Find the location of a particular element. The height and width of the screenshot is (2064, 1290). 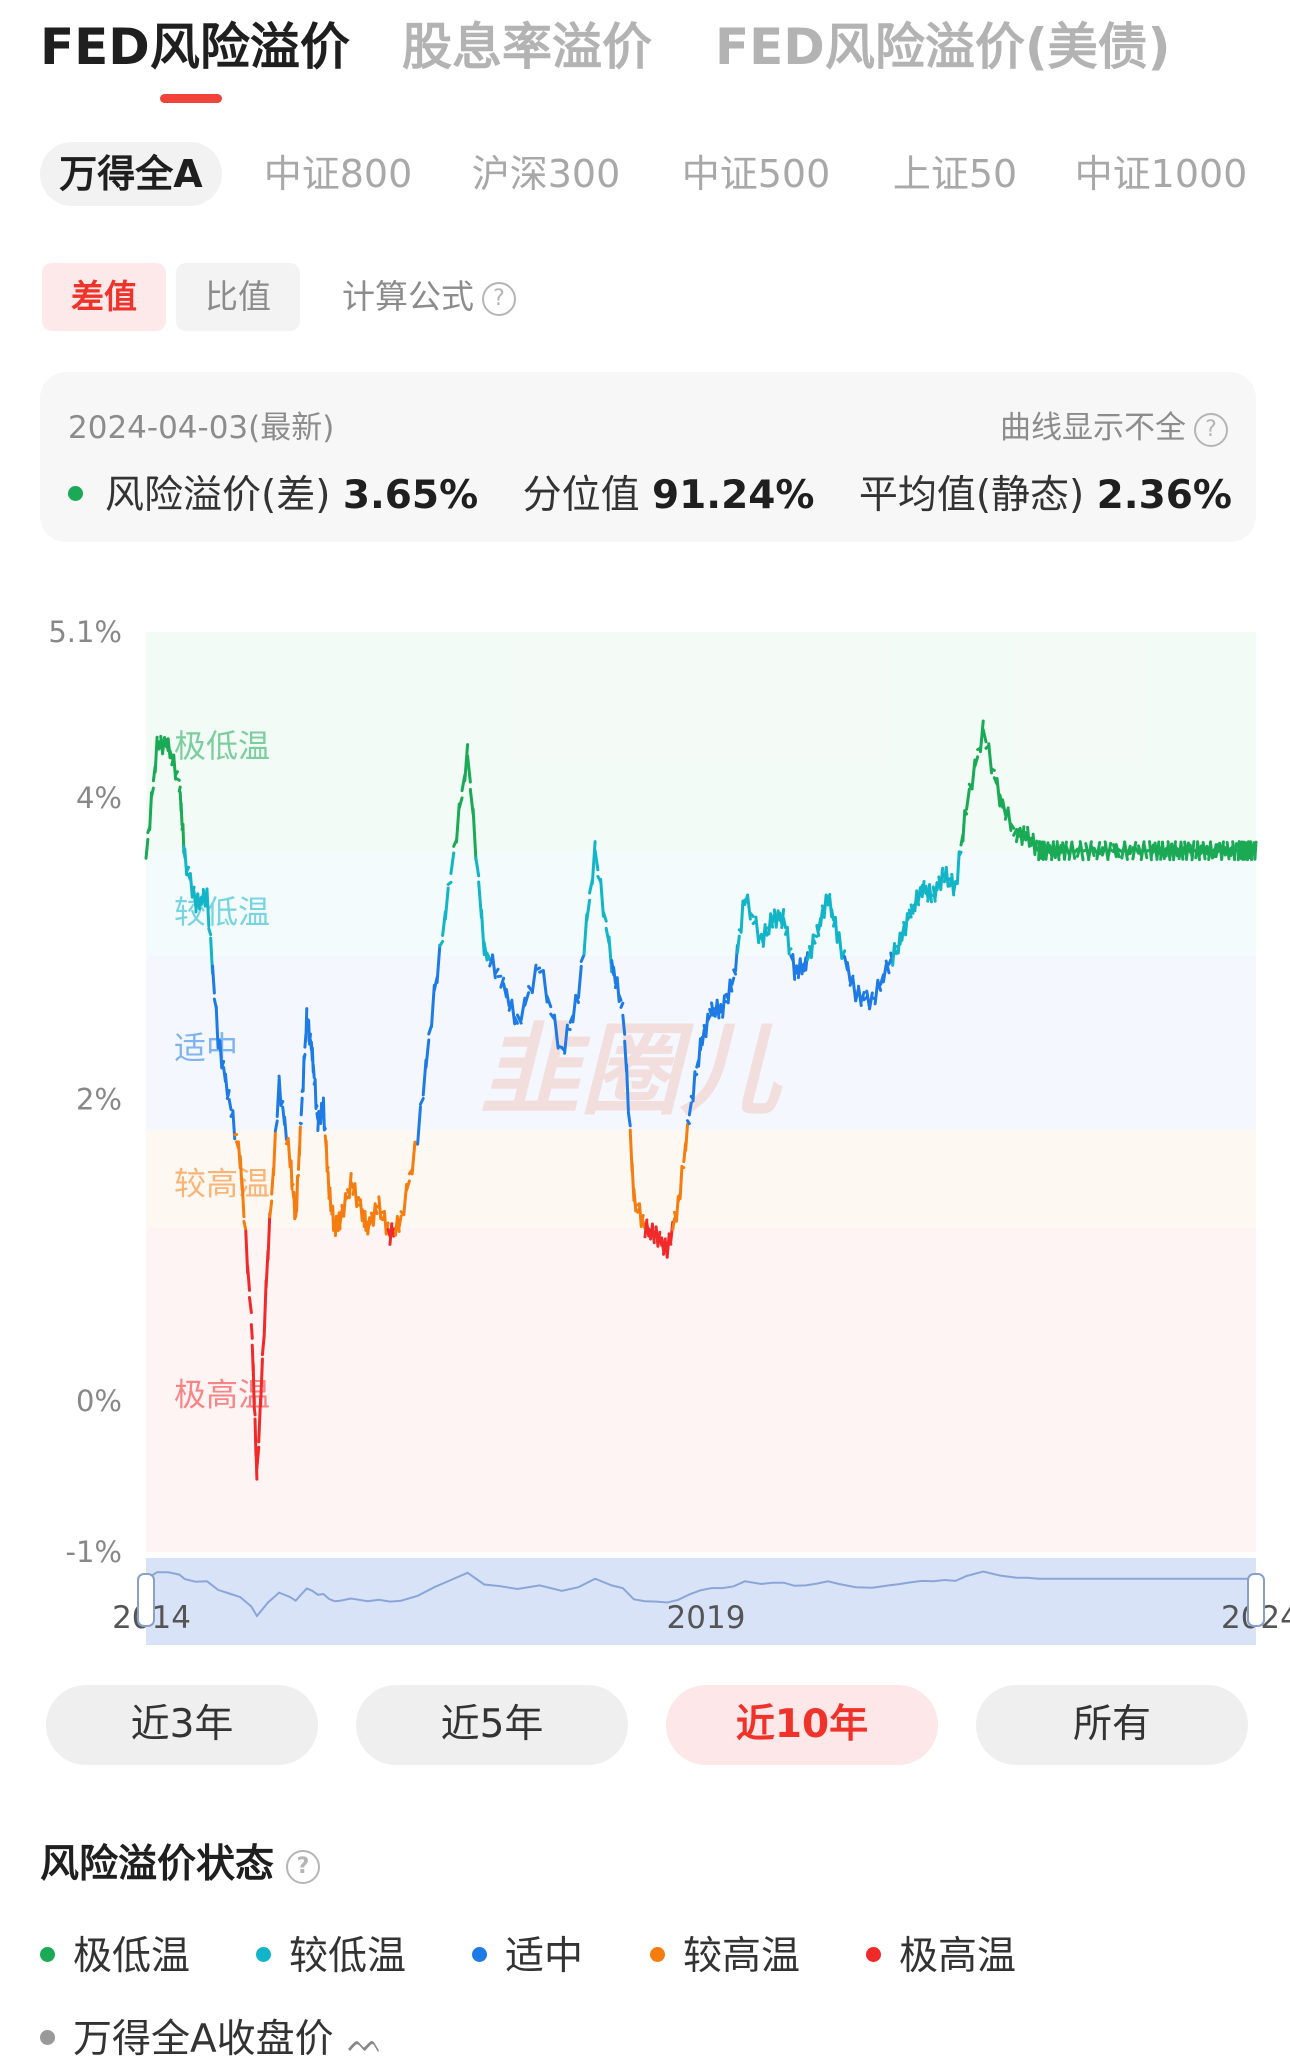

formula-link: 计算公式? is located at coordinates (429, 297).